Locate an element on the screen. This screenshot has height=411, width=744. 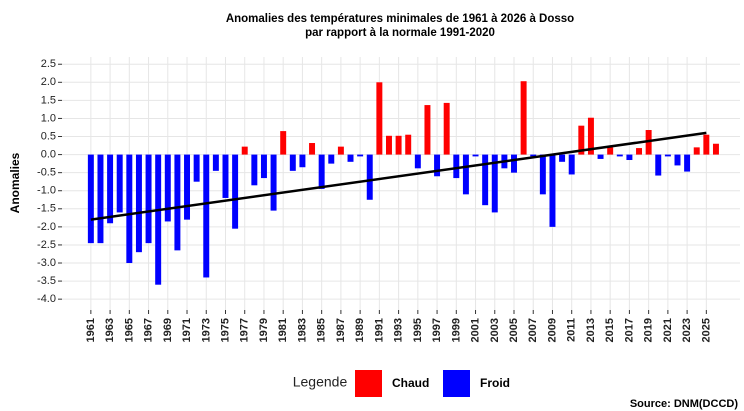
x-tick-label: 1969 is located at coordinates (168, 330).